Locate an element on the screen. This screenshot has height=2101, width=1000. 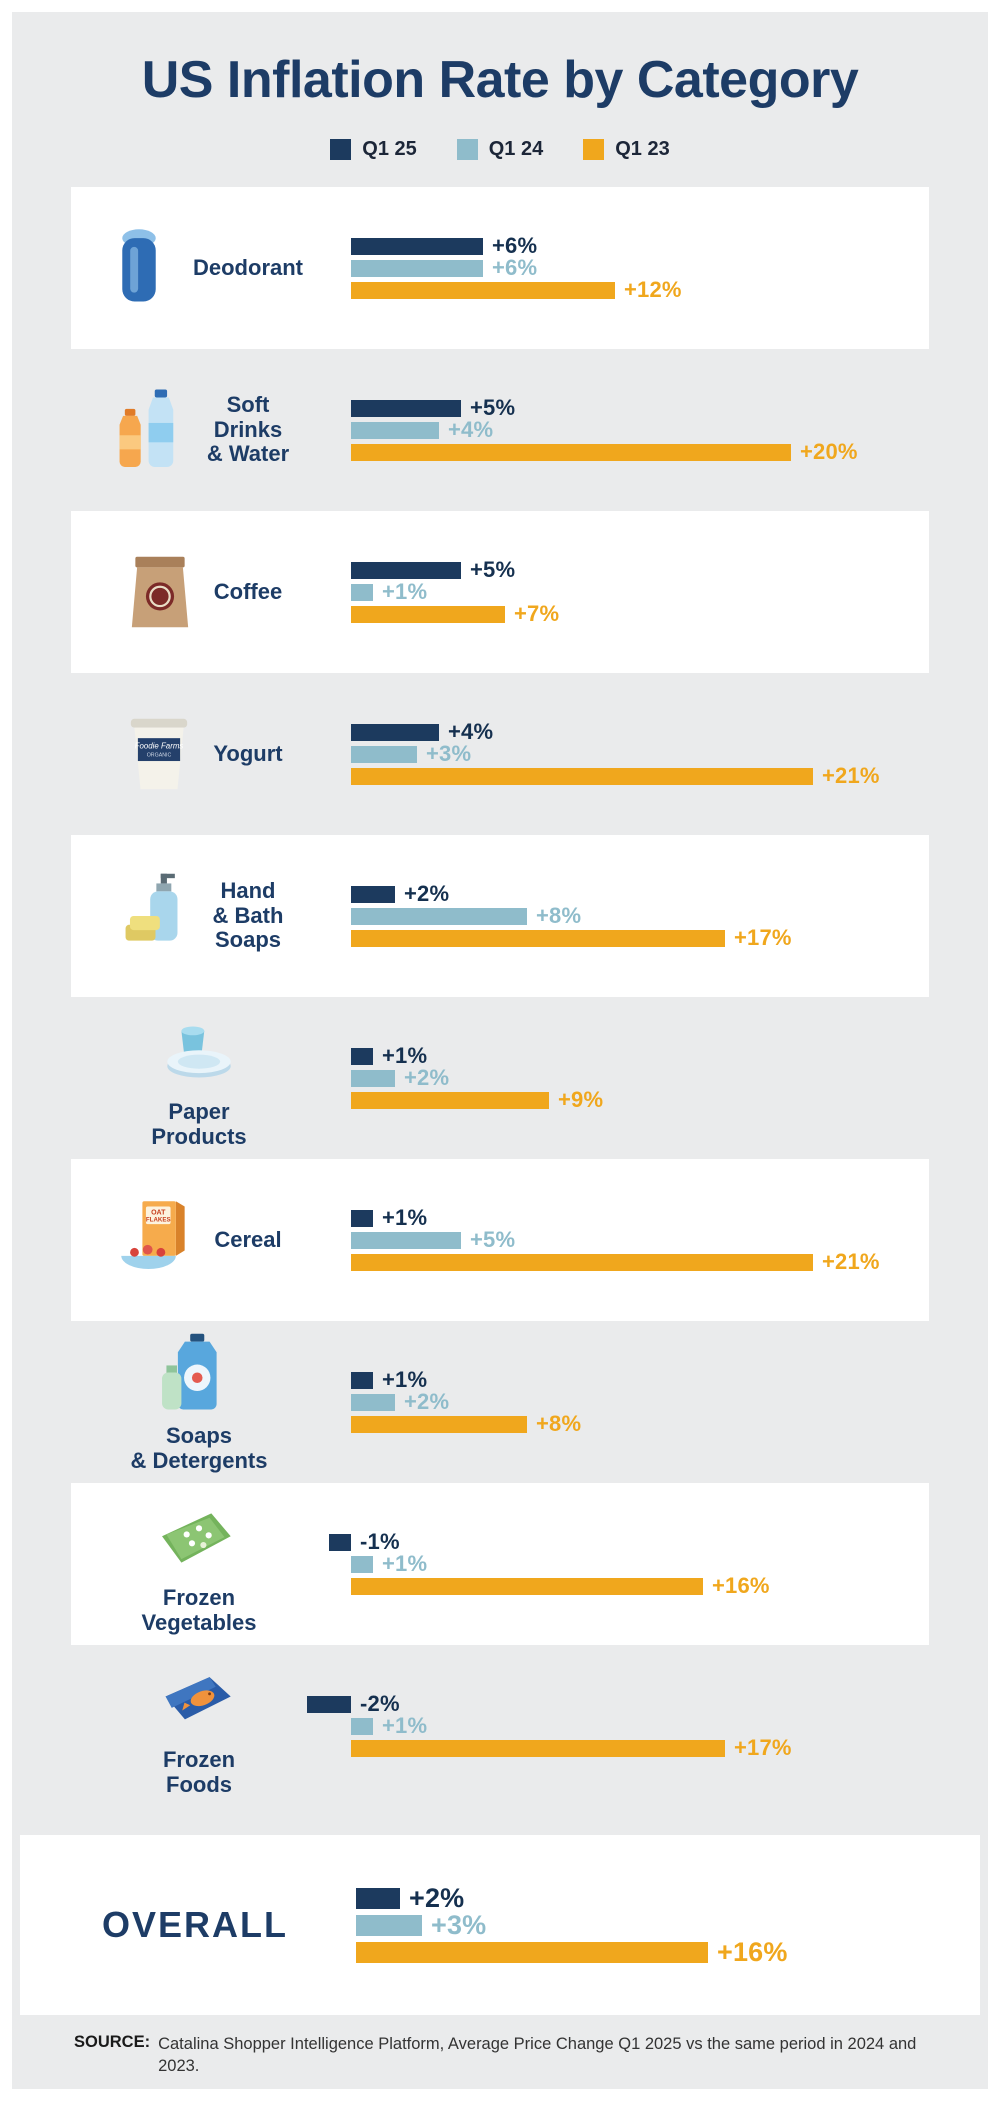
bar-line: +4% is located at coordinates (604, 731).